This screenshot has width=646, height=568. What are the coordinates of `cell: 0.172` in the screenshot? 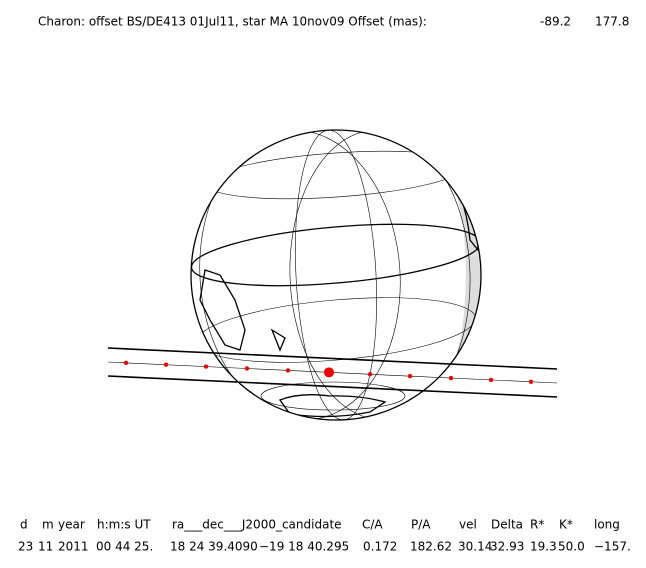 It's located at (380, 547).